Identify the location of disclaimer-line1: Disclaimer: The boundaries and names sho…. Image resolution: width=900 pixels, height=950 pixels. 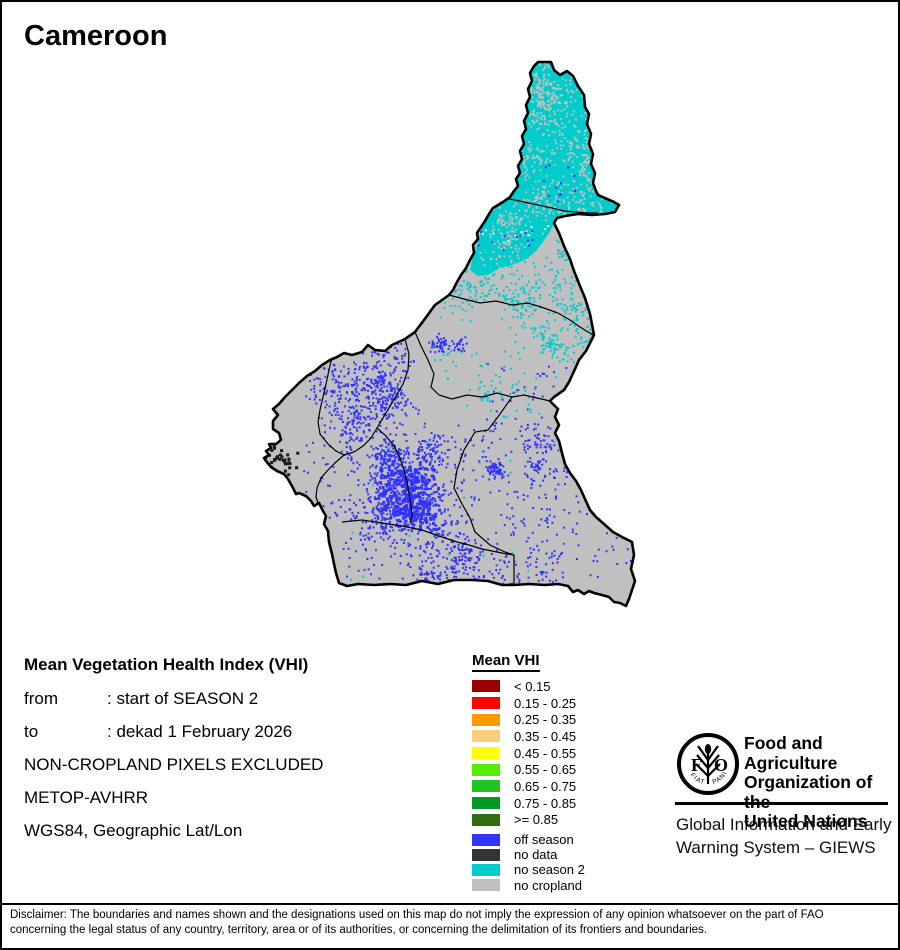
(417, 915).